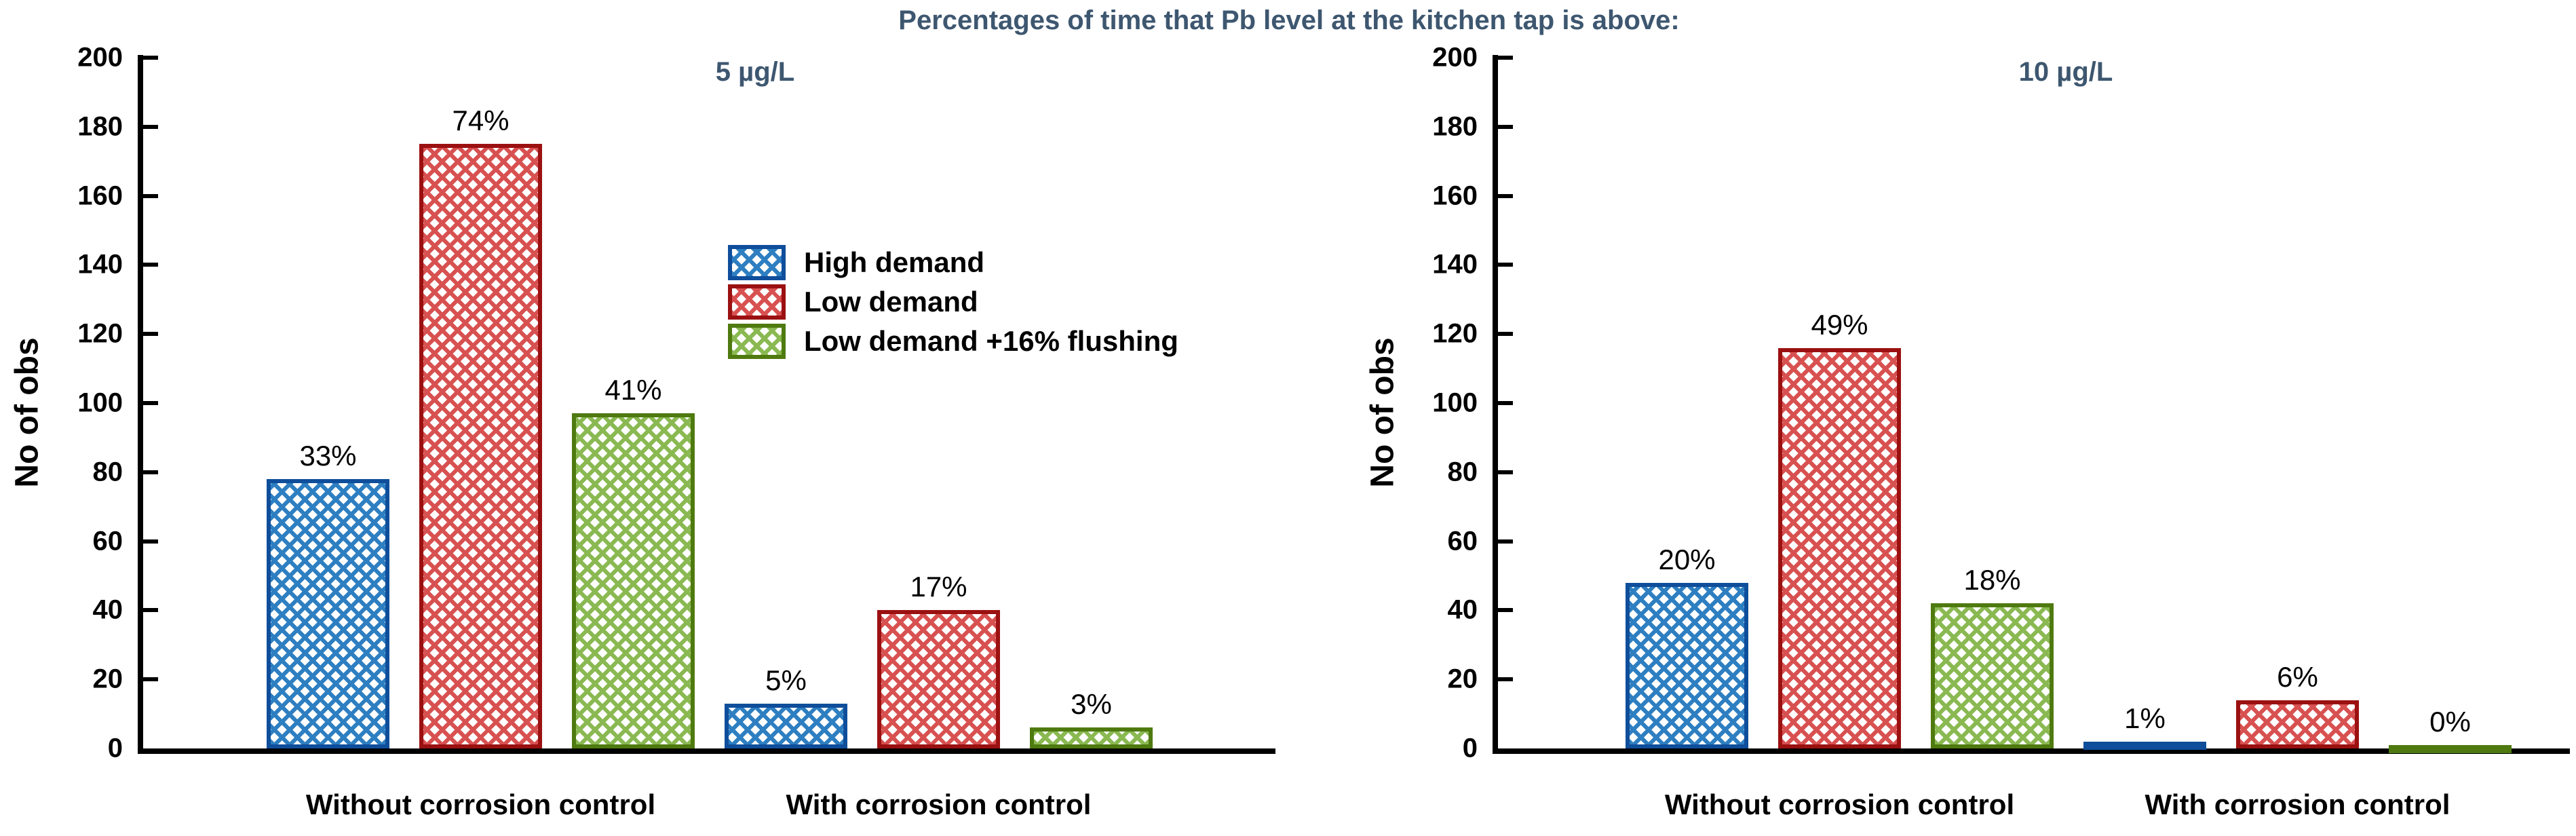 Image resolution: width=2576 pixels, height=836 pixels. What do you see at coordinates (894, 262) in the screenshot?
I see `legend-label-1: High demand` at bounding box center [894, 262].